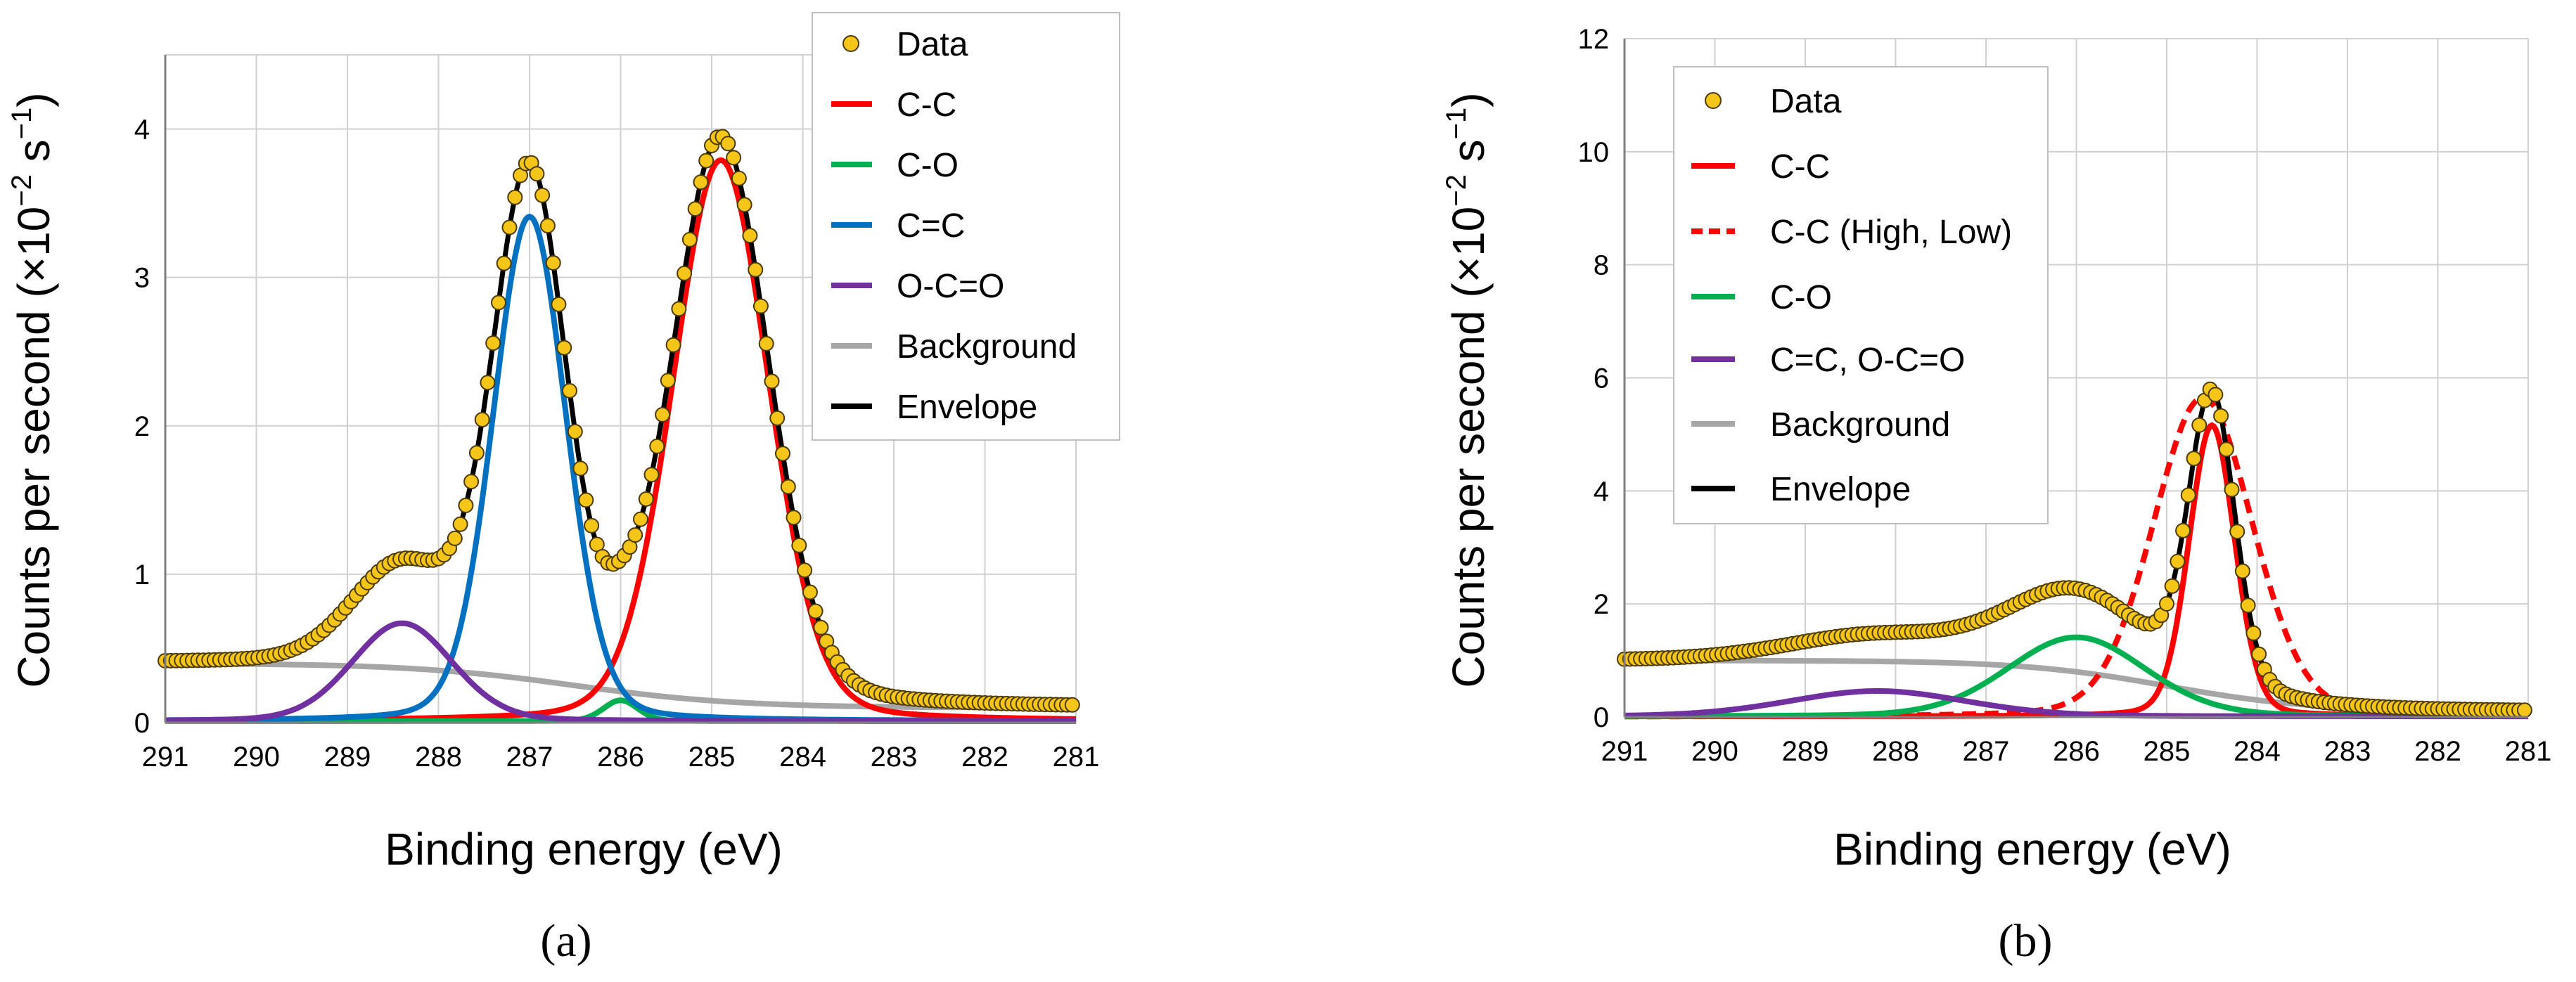  What do you see at coordinates (2076, 557) in the screenshot?
I see `component-curve-c-c-high-low-` at bounding box center [2076, 557].